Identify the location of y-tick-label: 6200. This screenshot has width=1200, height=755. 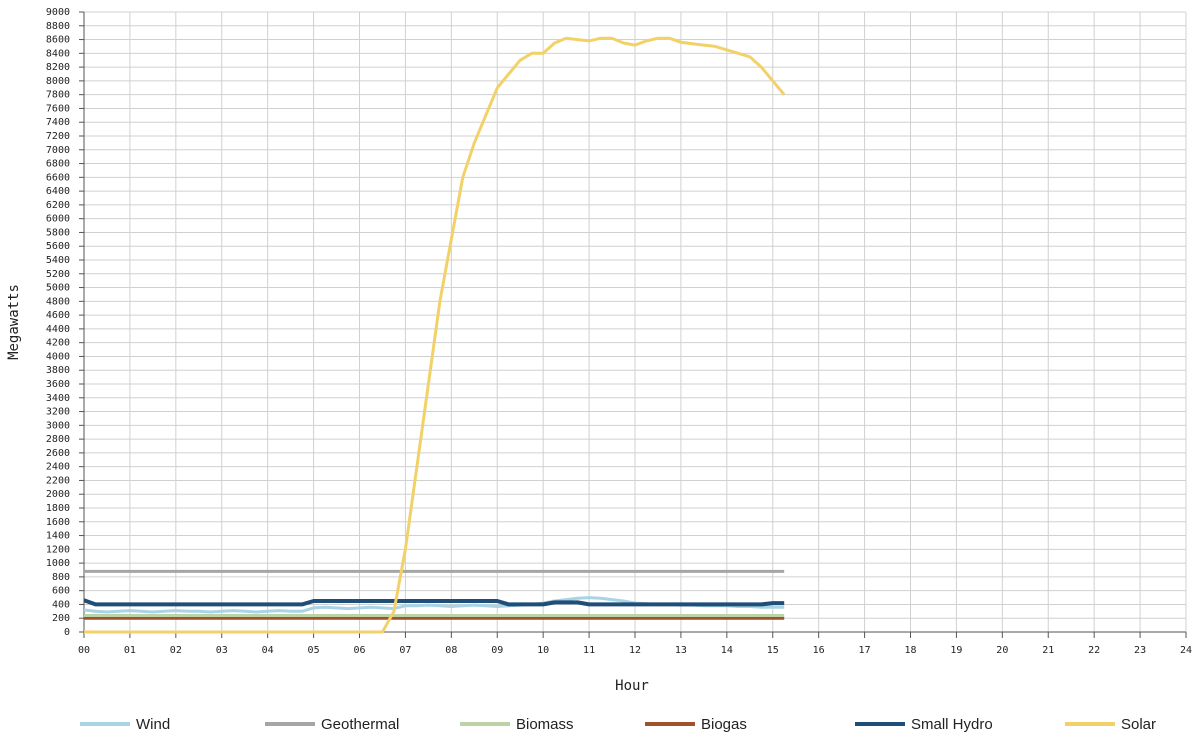
(58, 205).